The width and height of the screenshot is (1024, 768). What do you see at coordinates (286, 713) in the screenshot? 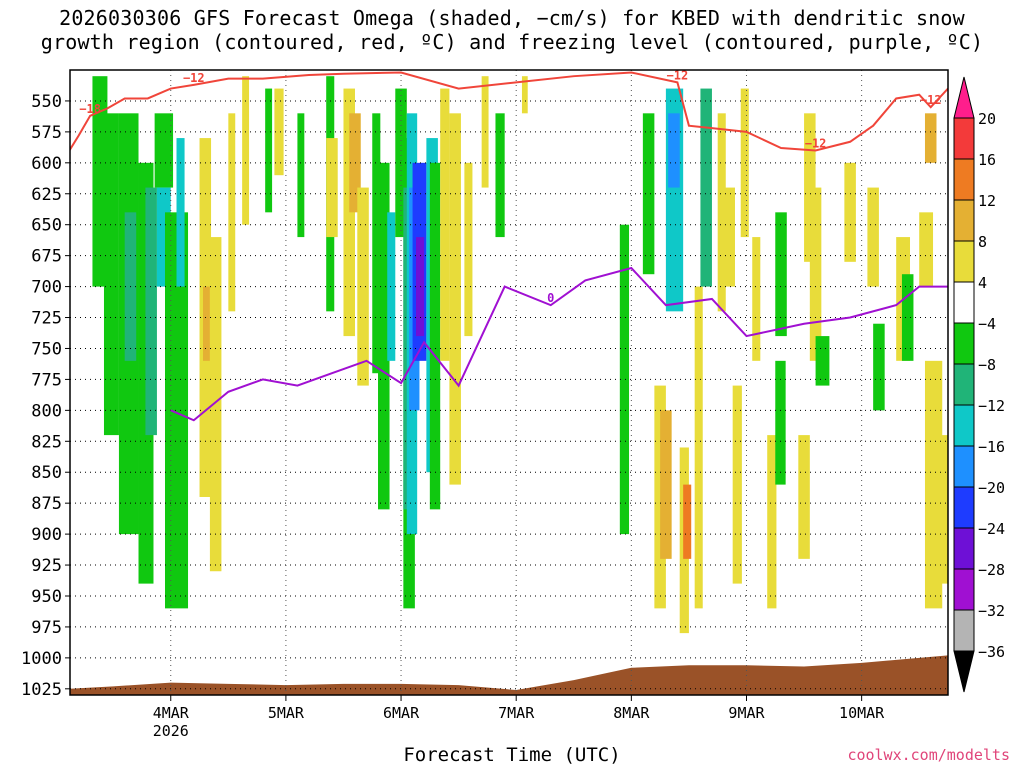
I see `x-tick-label-5MAR: 5MAR` at bounding box center [286, 713].